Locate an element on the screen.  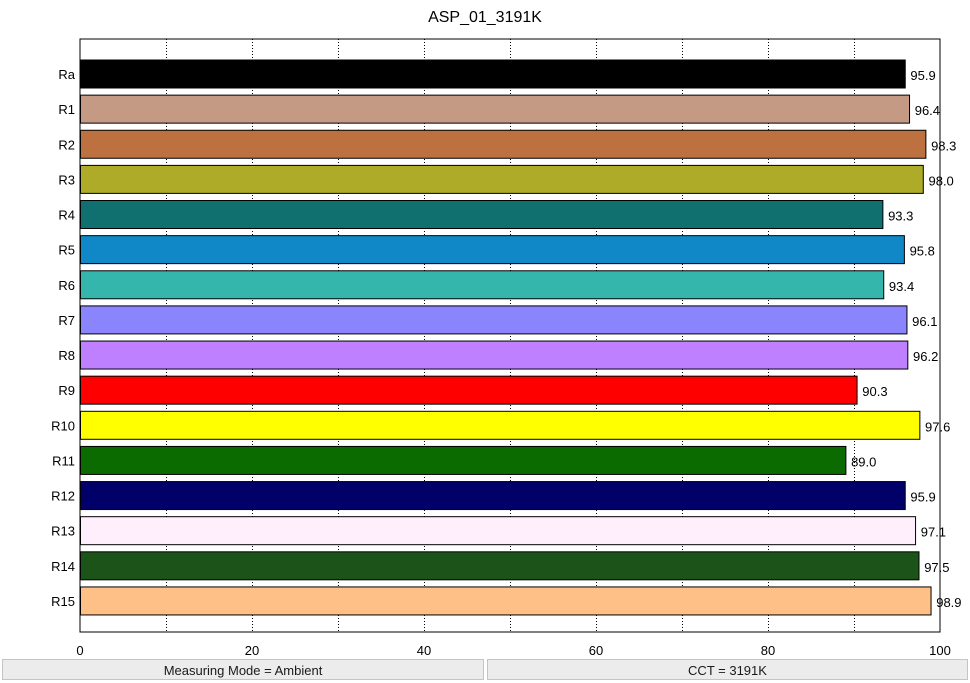
bar-r7 is located at coordinates (494, 320).